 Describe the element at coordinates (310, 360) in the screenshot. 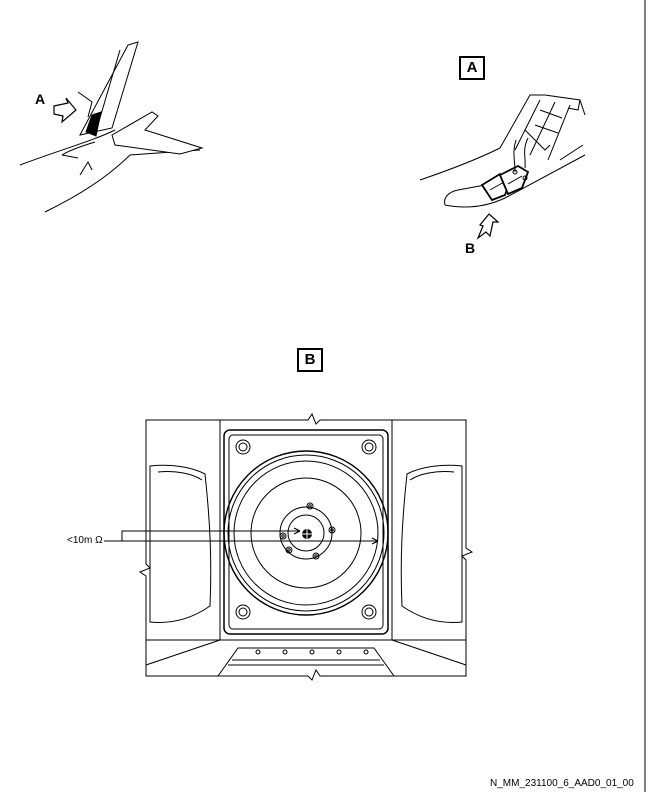

I see `view-title-b: B` at that location.